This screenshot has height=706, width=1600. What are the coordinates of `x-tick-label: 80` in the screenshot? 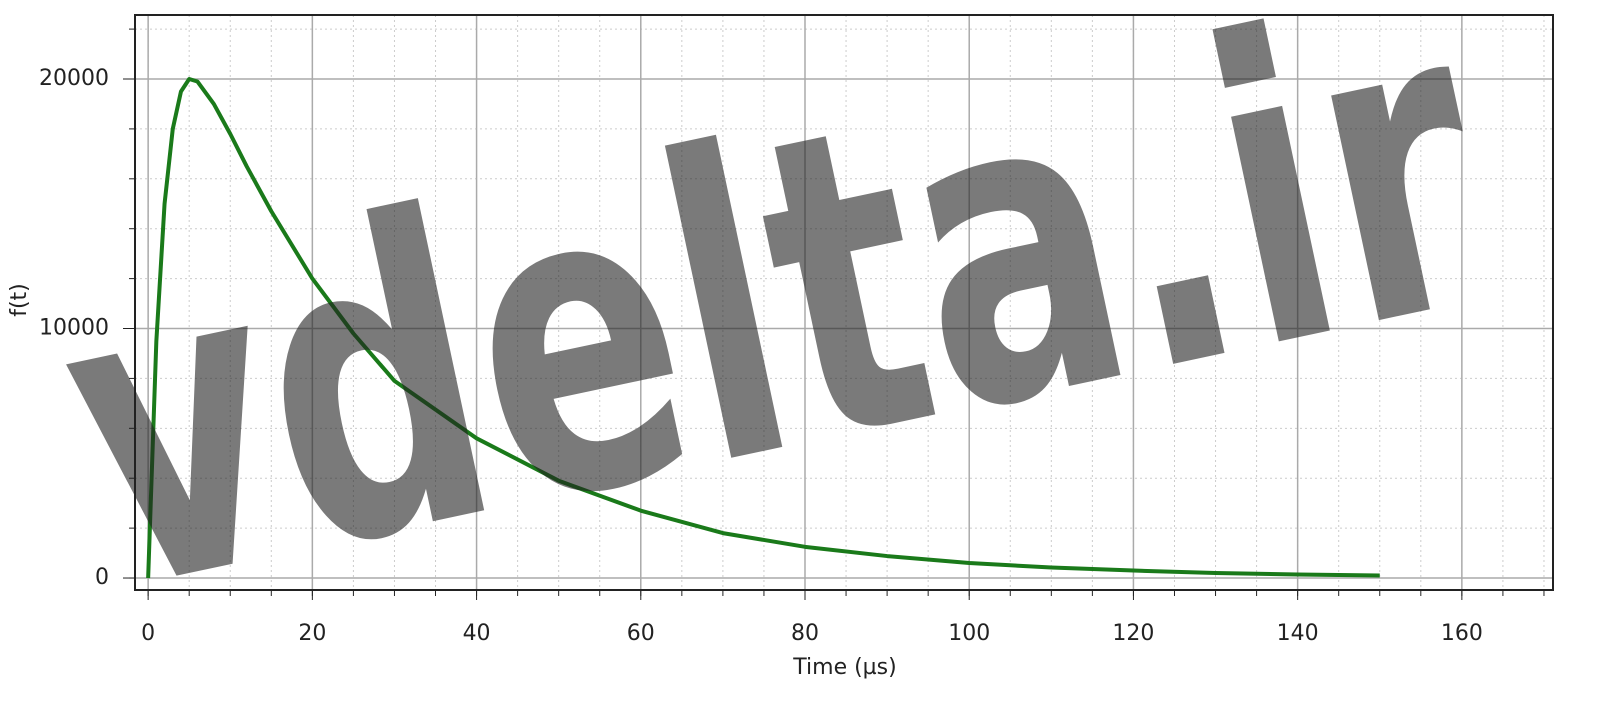 It's located at (805, 633).